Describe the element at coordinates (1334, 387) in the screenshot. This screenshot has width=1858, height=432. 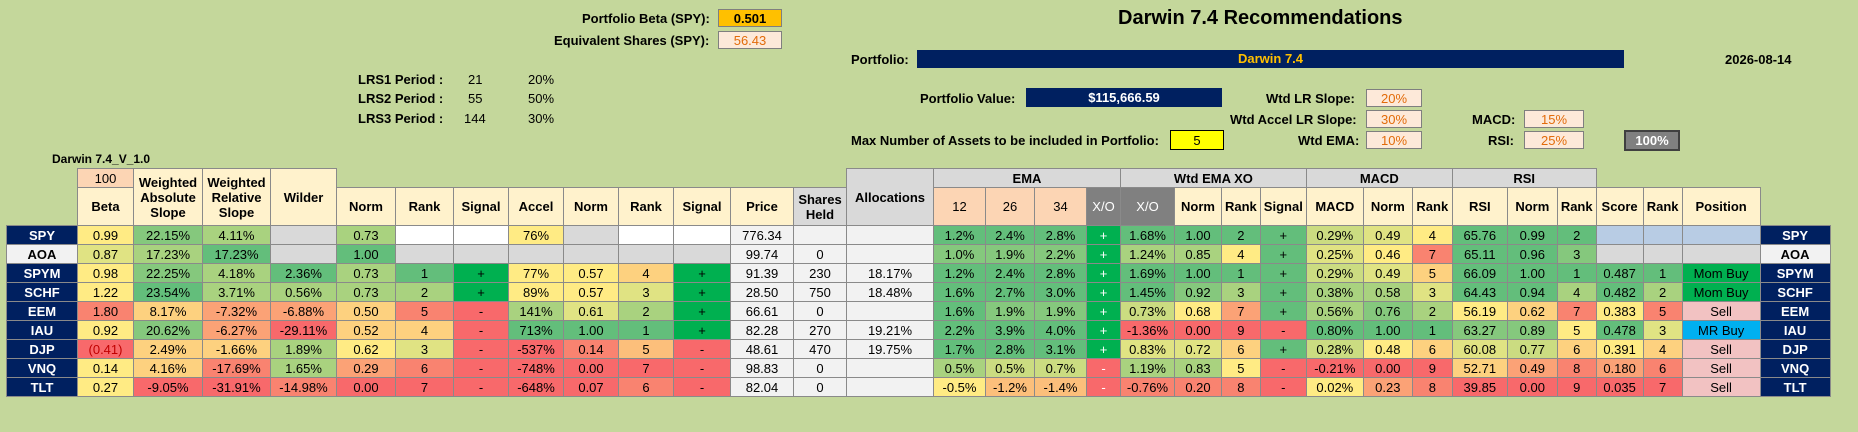
I see `macd-cell: 0.02%` at that location.